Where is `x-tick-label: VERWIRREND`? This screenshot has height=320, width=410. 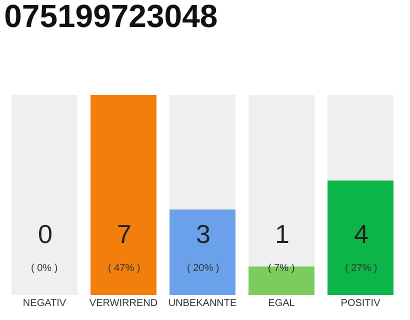
x-tick-label: VERWIRREND is located at coordinates (123, 303).